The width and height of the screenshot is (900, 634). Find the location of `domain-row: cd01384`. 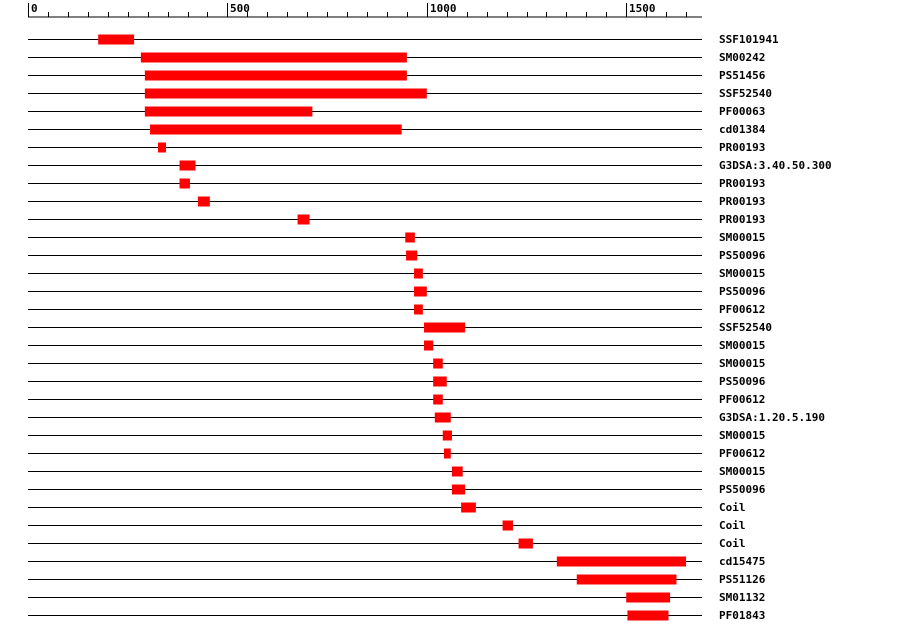

domain-row: cd01384 is located at coordinates (397, 129).